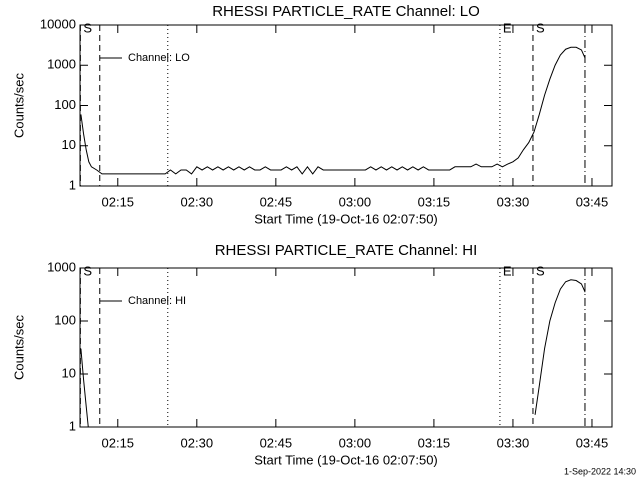  I want to click on chart-title: RHESSI PARTICLE_RATE Channel: LO, so click(346, 11).